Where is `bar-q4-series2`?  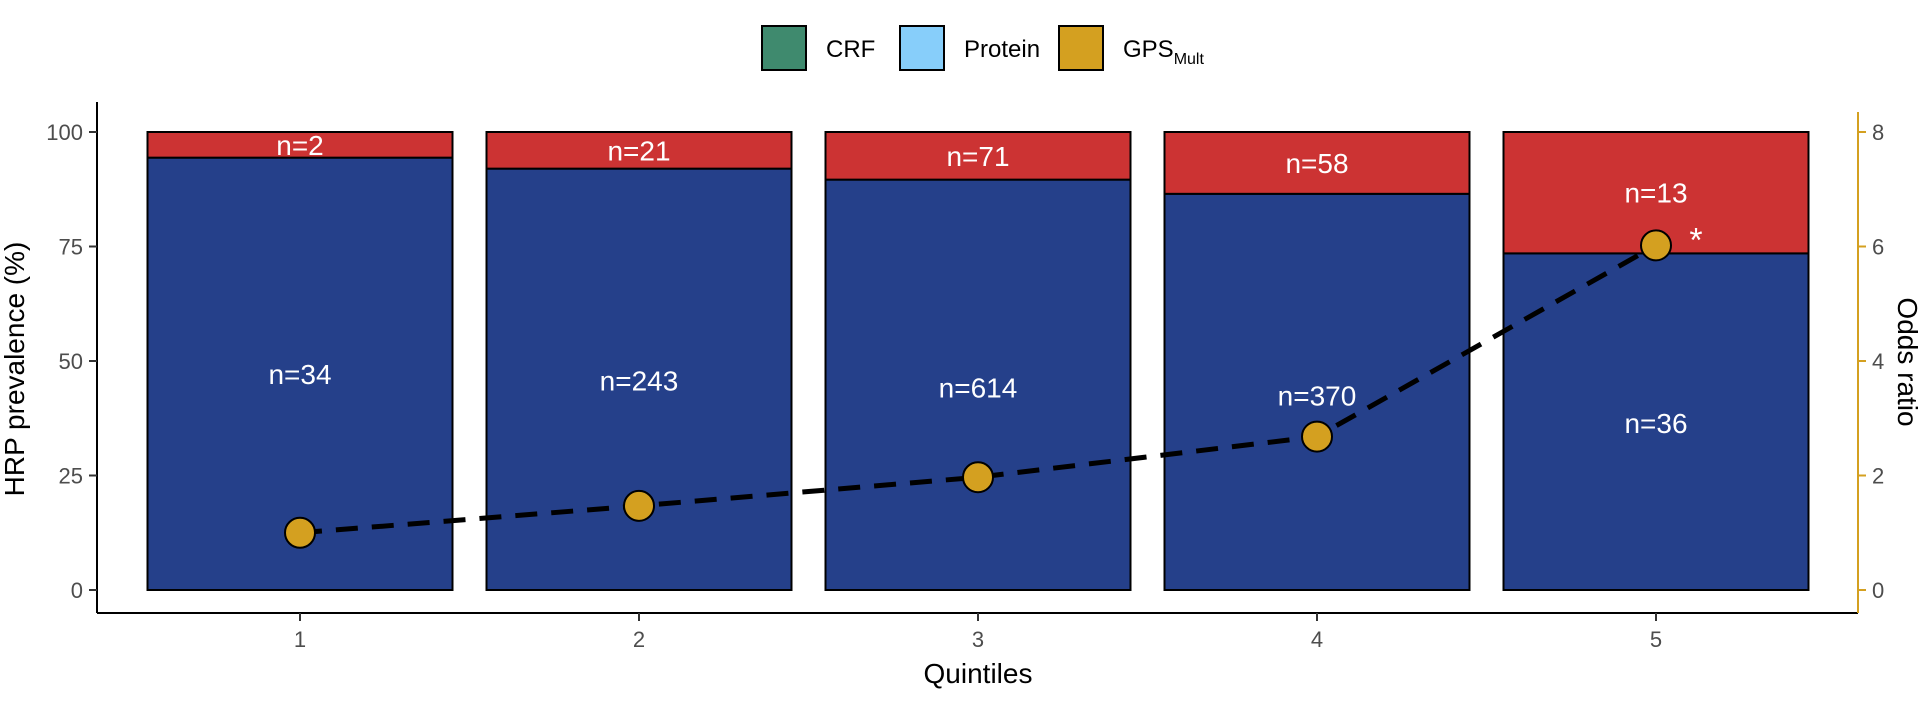
bar-q4-series2 is located at coordinates (1317, 163).